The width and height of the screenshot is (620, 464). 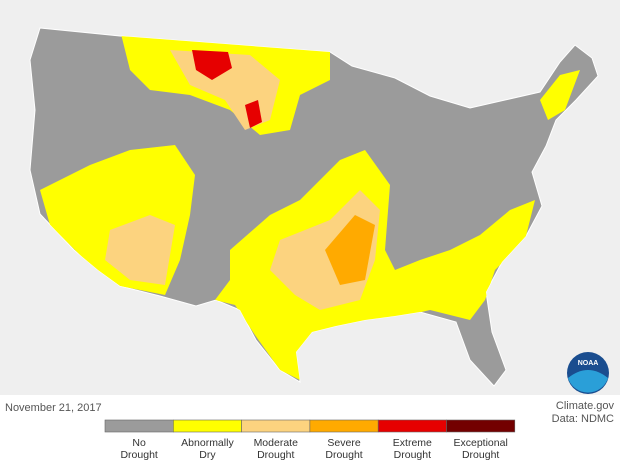 I want to click on source: Data: NDMC, so click(x=583, y=419).